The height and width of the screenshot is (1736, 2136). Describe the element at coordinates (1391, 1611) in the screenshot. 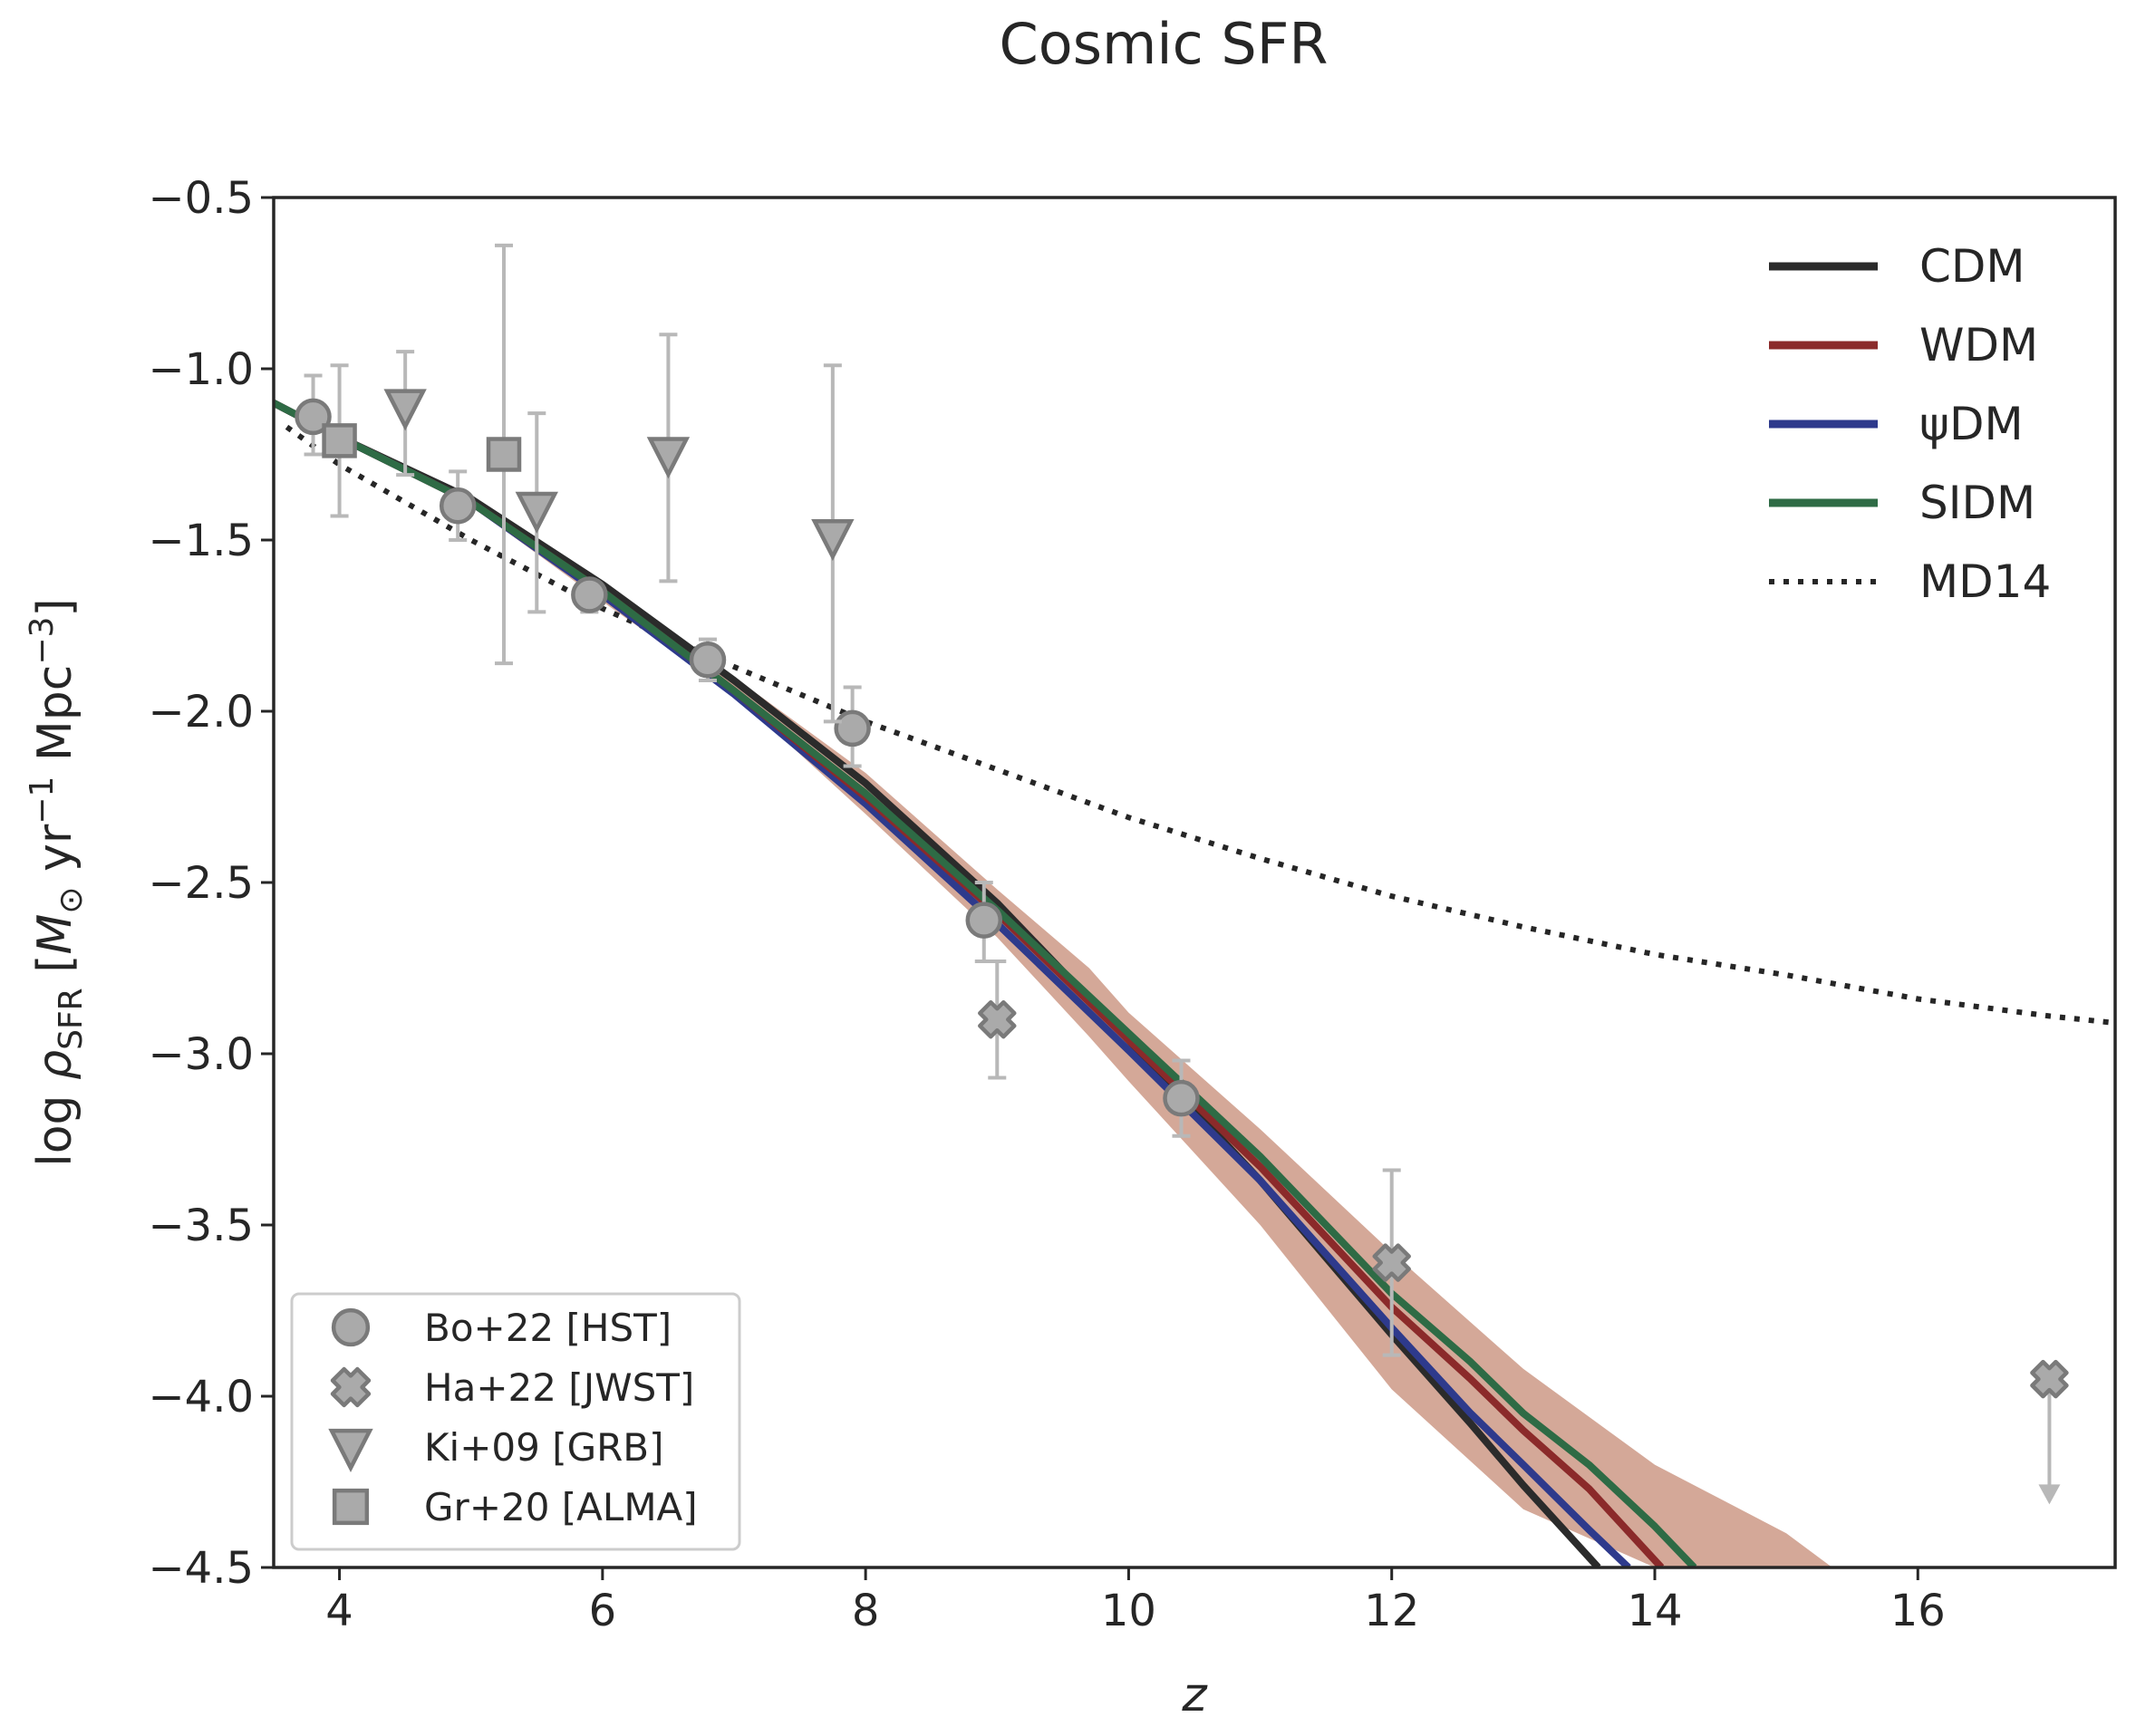

I see `x-tick-label: 12` at that location.